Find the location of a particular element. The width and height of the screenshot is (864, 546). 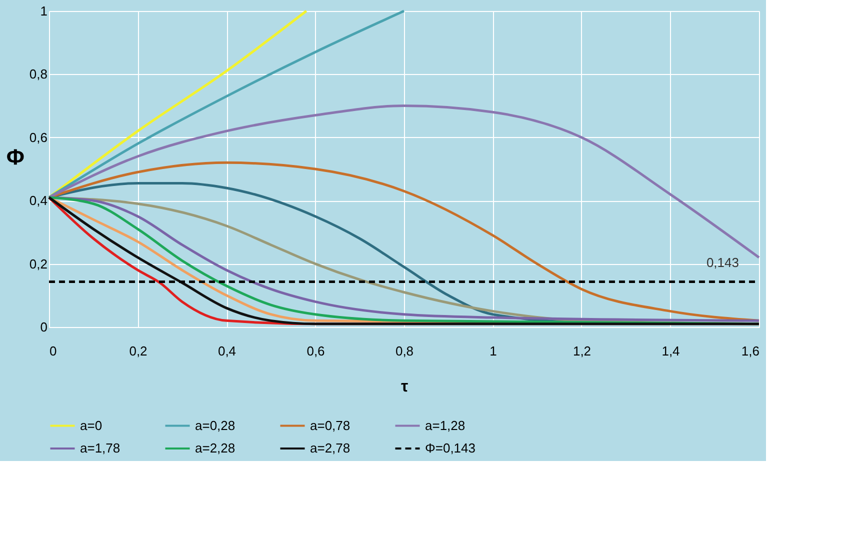

y-tick-label: 0,2 is located at coordinates (38, 264).